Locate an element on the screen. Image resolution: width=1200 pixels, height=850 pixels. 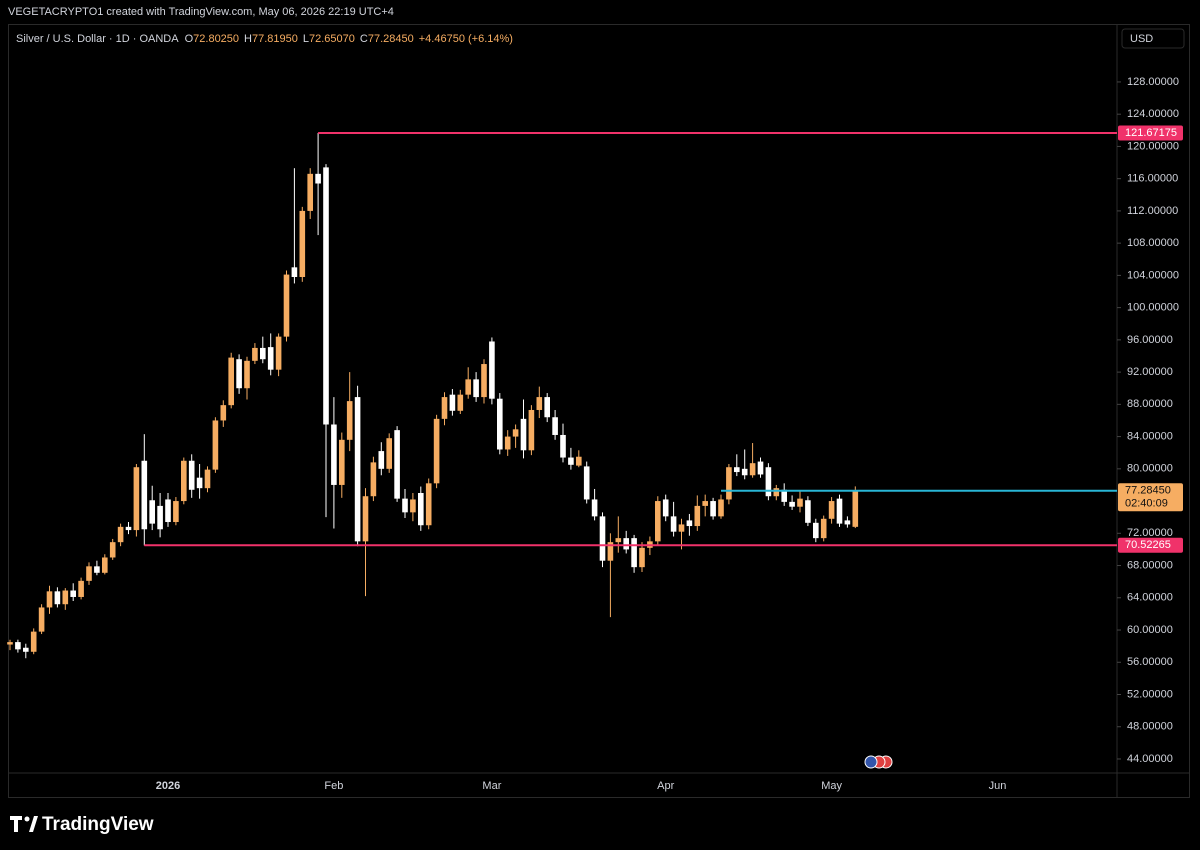
x-tick-label: May is located at coordinates (831, 786).